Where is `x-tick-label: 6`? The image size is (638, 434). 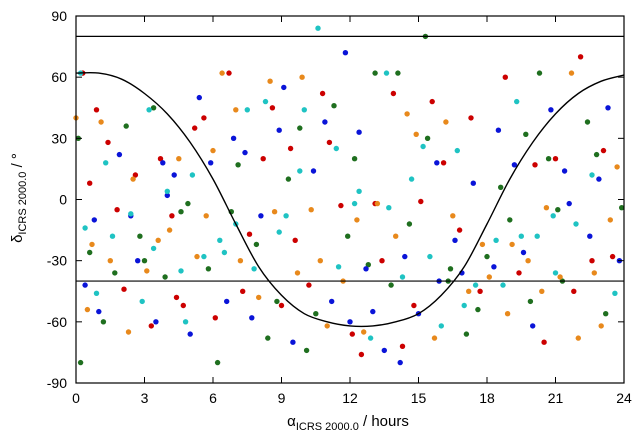
x-tick-label: 6 is located at coordinates (213, 398).